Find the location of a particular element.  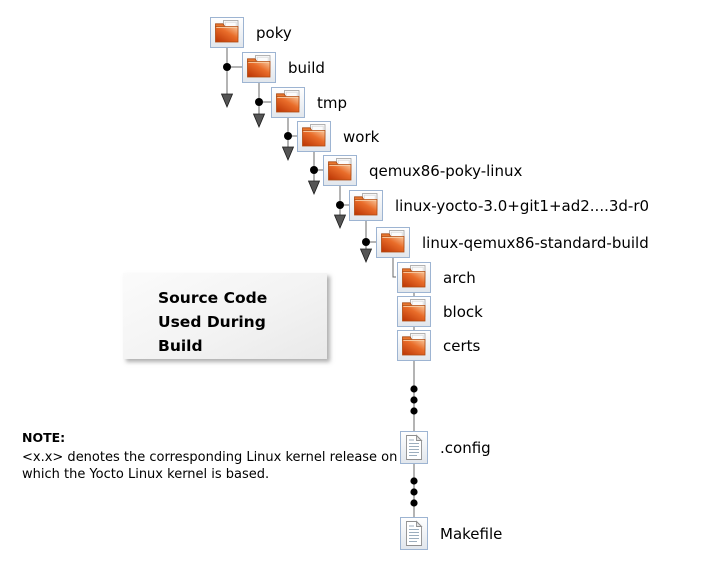

tree-node-label: linux-yocto-3.0+git1+ad2....3d-r0 is located at coordinates (522, 205).